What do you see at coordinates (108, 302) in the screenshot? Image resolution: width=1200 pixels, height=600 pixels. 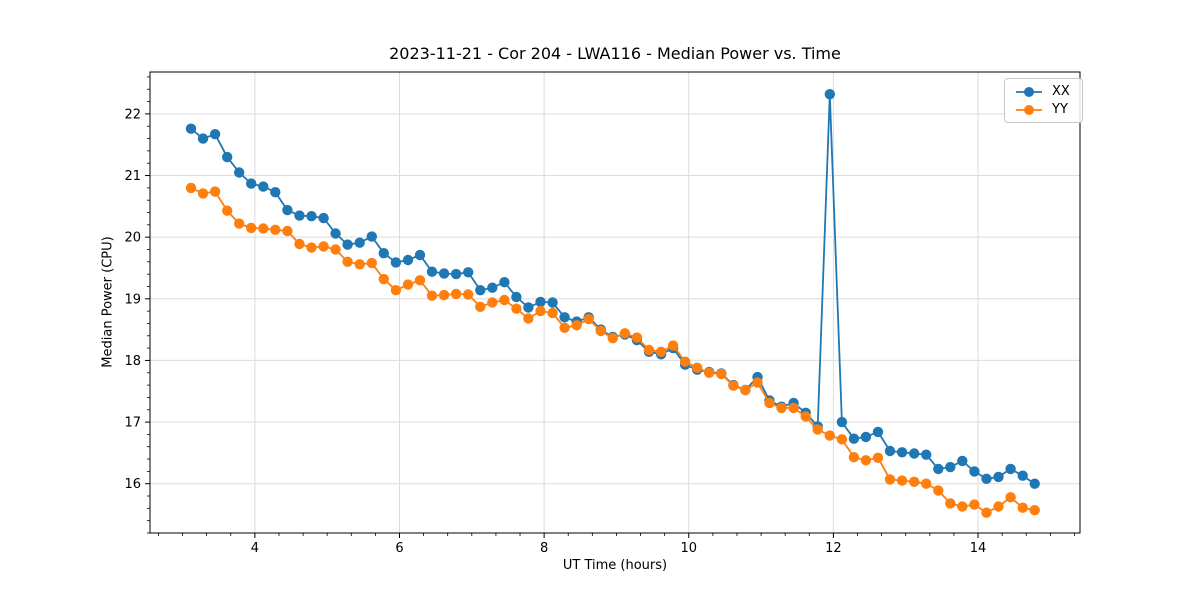 I see `y-axis-label: Median Power (CPU)` at bounding box center [108, 302].